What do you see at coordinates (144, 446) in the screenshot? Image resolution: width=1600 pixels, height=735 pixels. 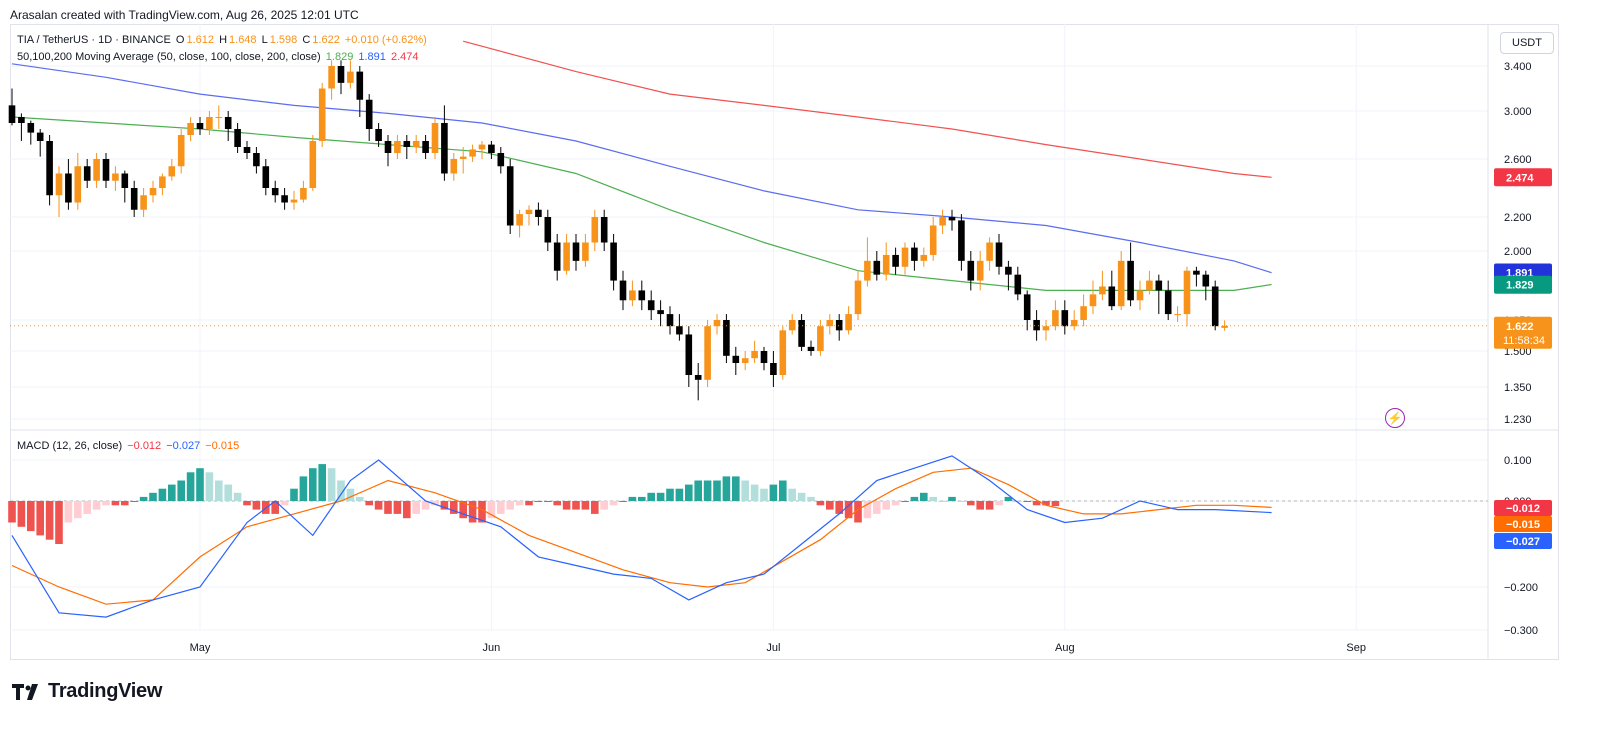 I see `macd-hist-value: −0.012` at bounding box center [144, 446].